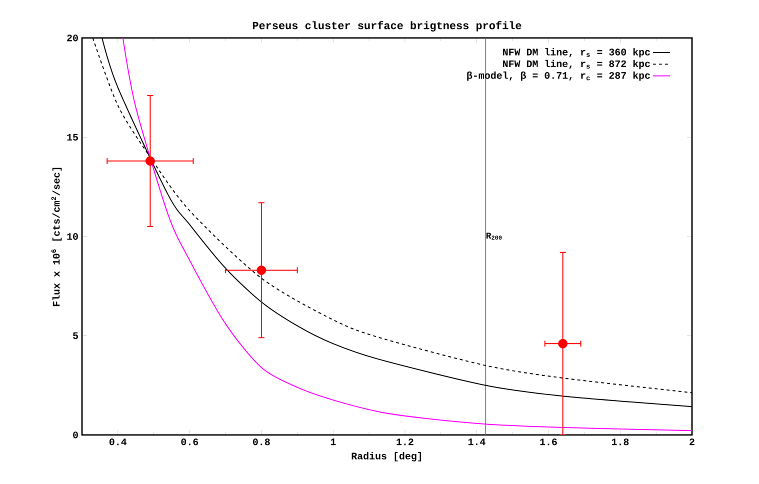 The image size is (759, 484). What do you see at coordinates (494, 236) in the screenshot?
I see `ref-line-label: R$_{200}$` at bounding box center [494, 236].